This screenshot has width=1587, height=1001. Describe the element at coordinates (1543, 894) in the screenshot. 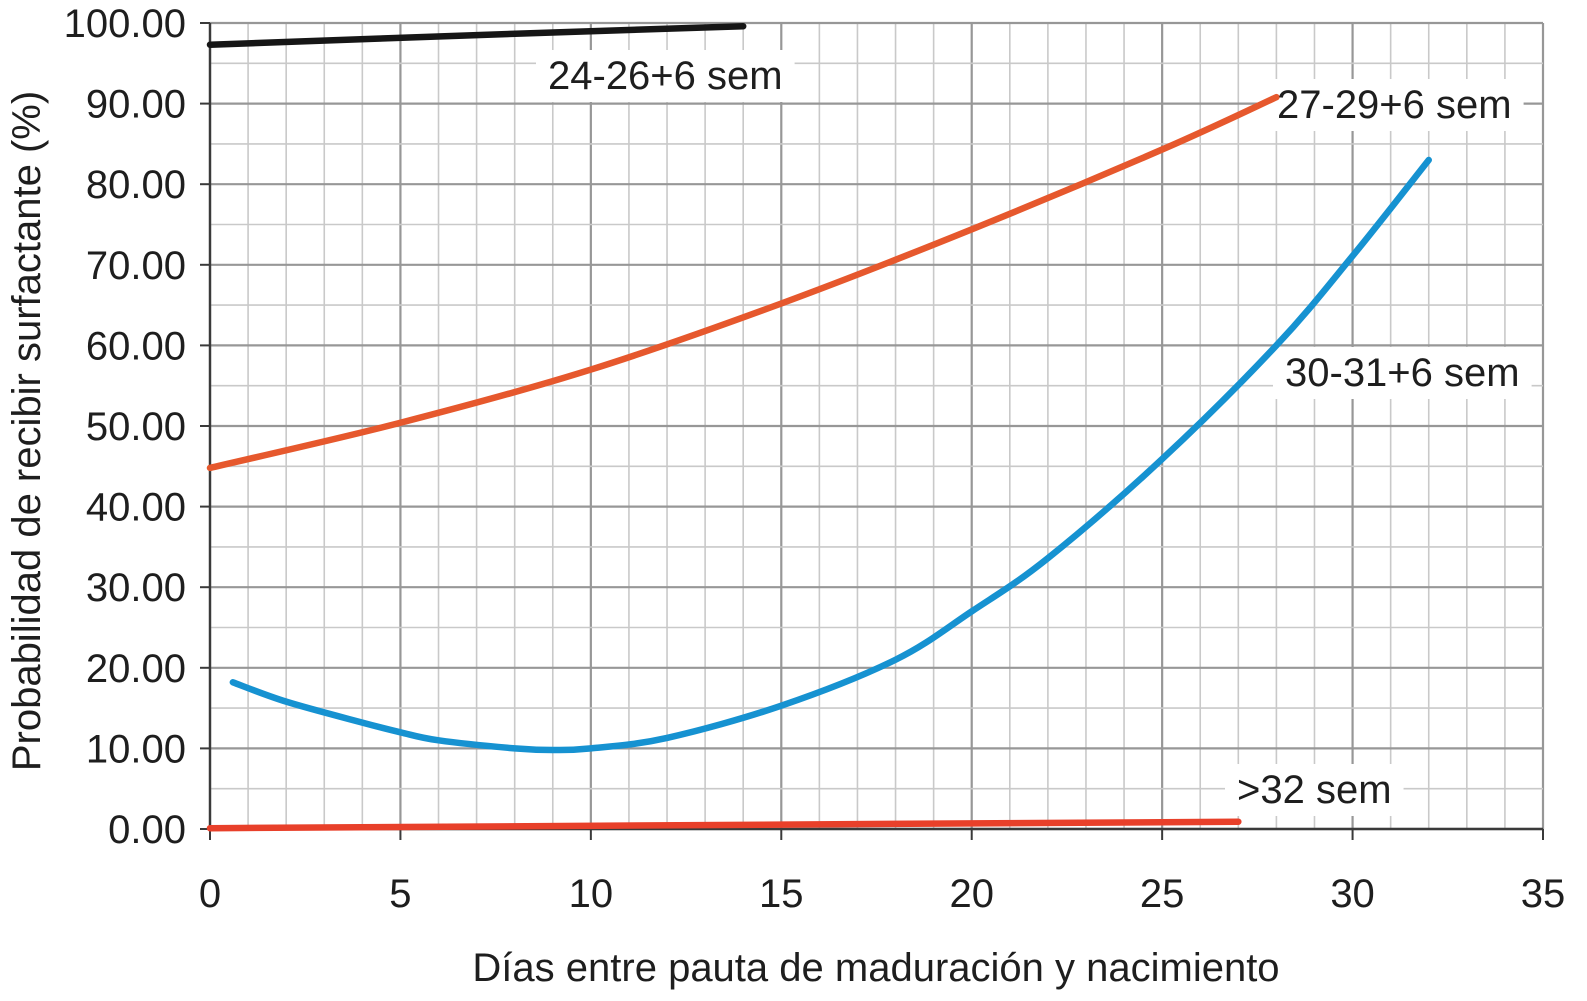

I see `x-tick-label: 35` at that location.